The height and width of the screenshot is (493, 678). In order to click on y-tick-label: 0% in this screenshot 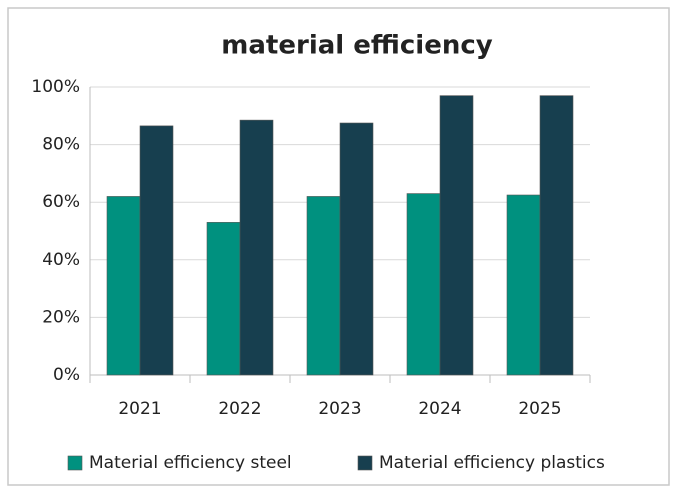, I will do `click(66, 375)`.